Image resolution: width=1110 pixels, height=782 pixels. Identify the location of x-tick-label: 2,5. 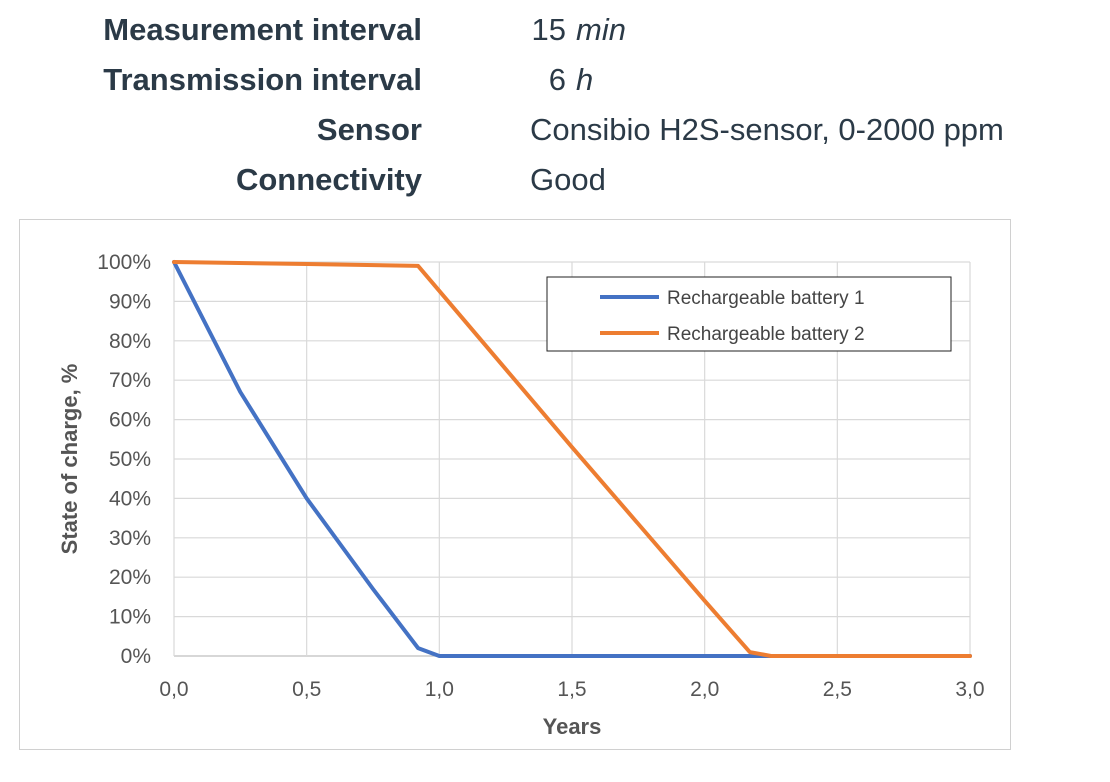
(837, 689).